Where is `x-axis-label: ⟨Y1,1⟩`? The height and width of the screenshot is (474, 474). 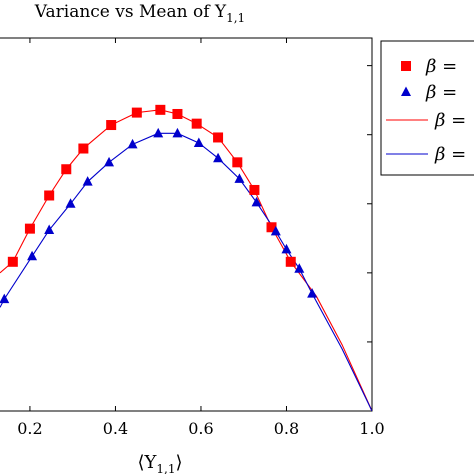
x-axis-label: ⟨Y1,1⟩ is located at coordinates (159, 463).